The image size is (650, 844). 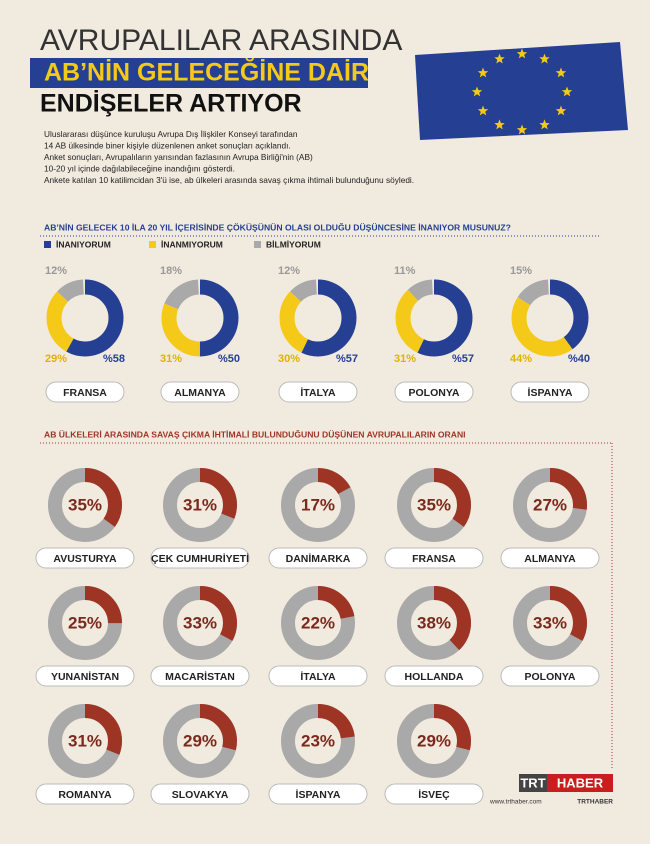 I want to click on value-label: 44%, so click(x=521, y=359).